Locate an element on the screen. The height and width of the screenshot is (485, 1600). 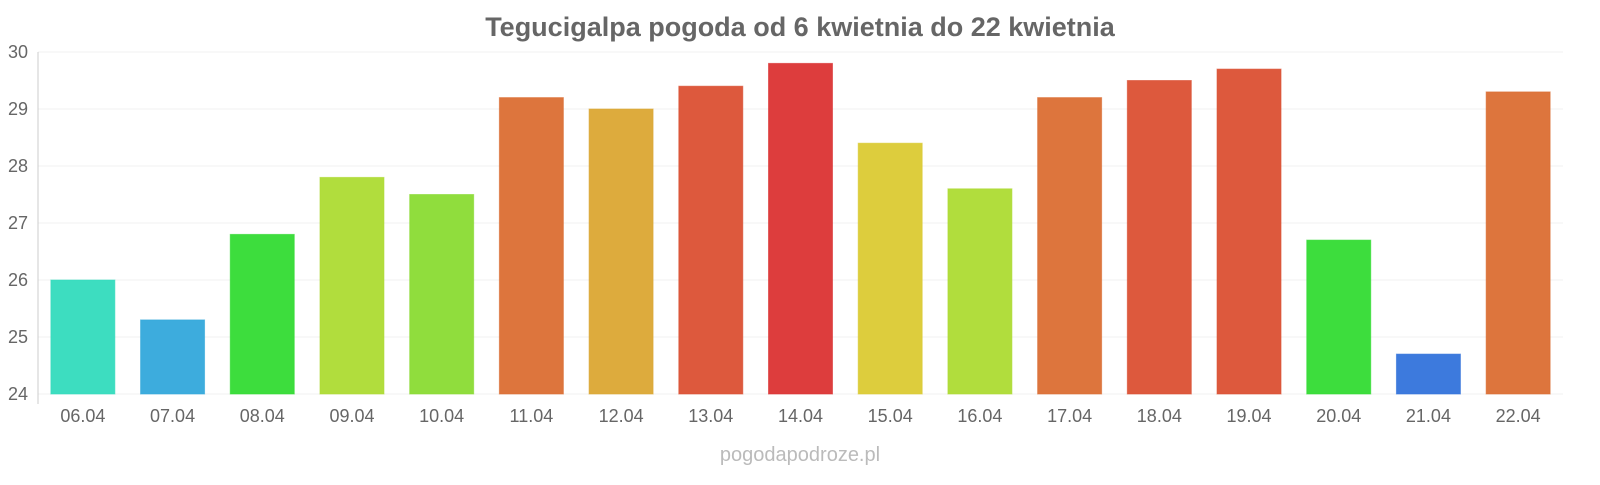
bar-11.04 is located at coordinates (531, 246).